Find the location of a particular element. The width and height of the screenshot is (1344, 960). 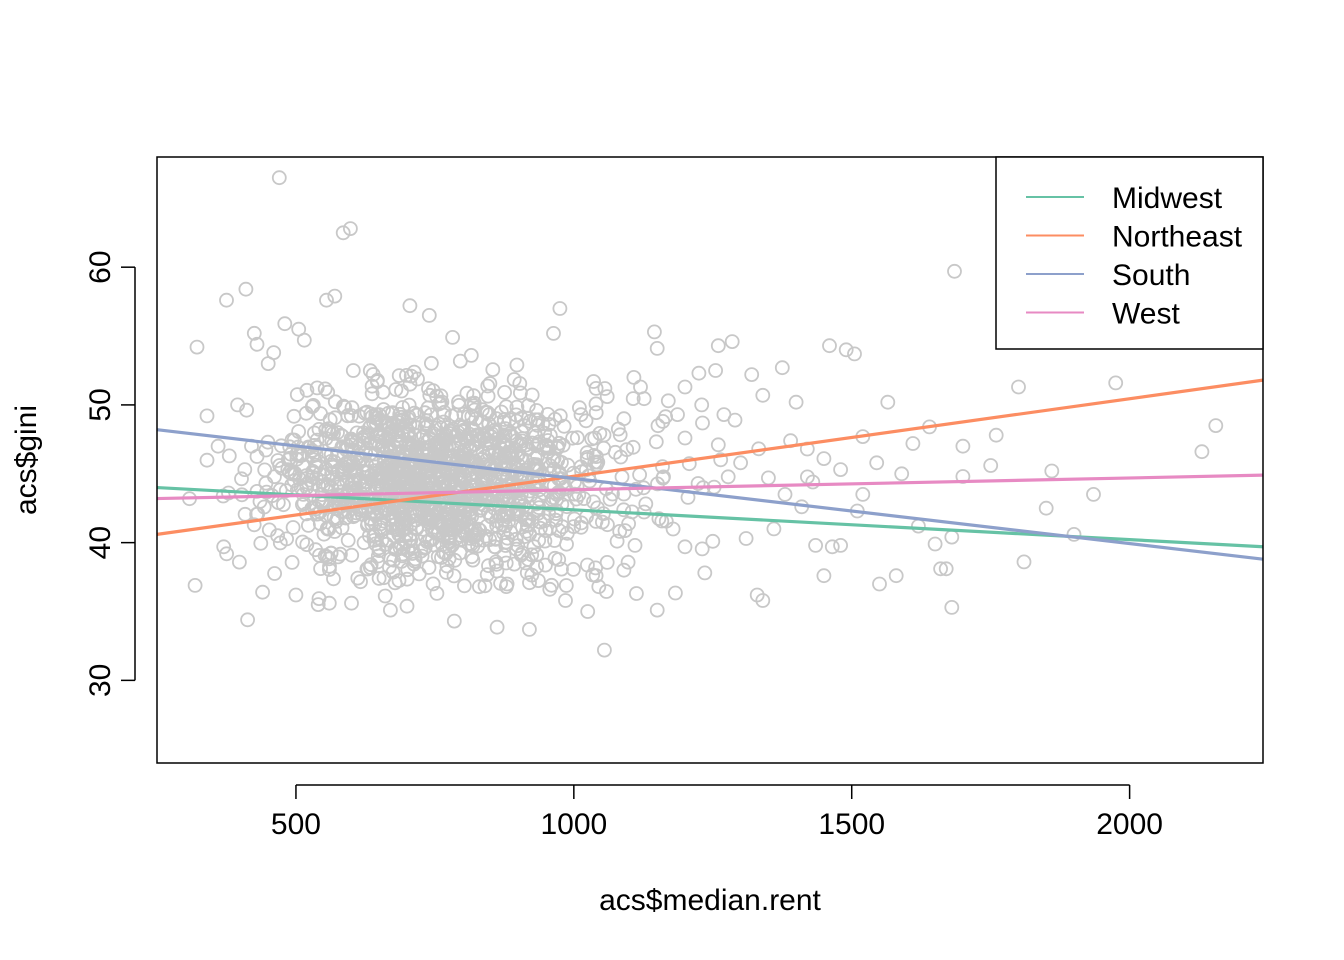

x-tick-label: 1500 is located at coordinates (851, 824).